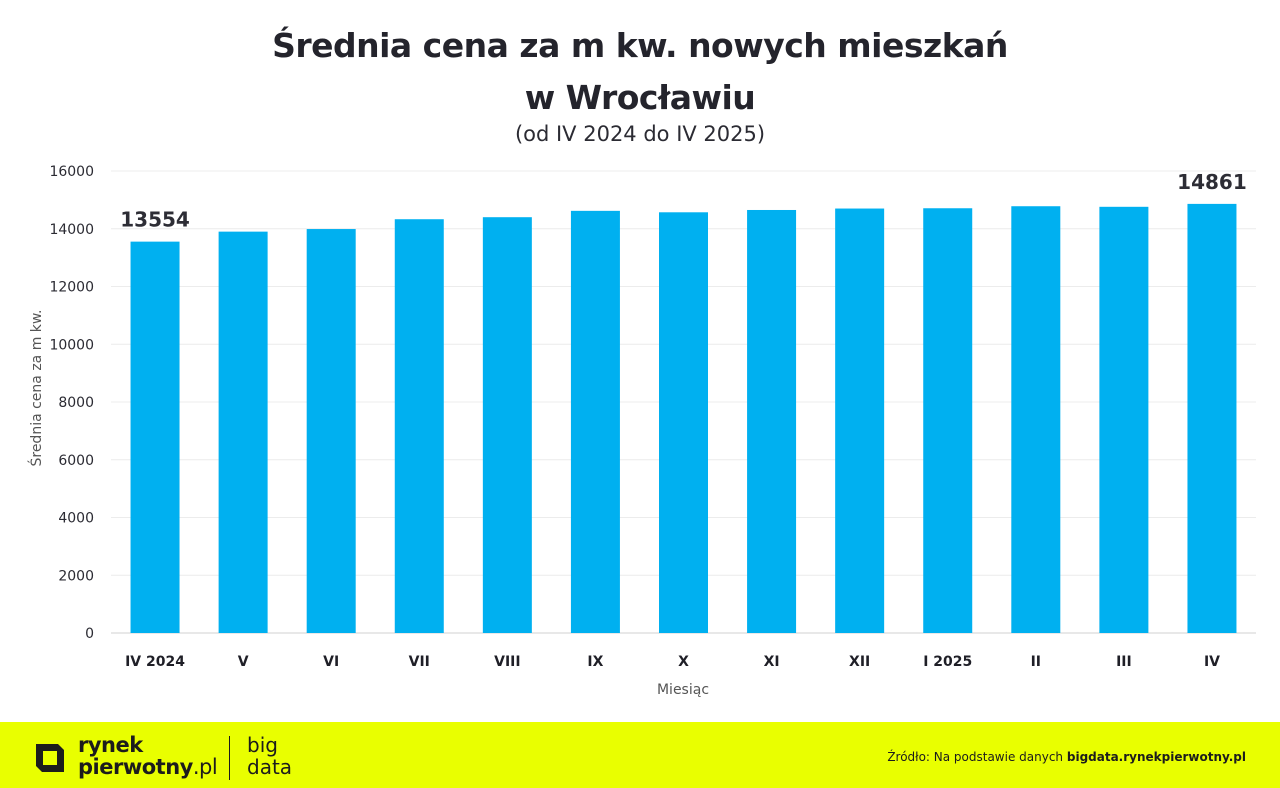 The width and height of the screenshot is (1280, 788). I want to click on data-label: 13554, so click(155, 220).